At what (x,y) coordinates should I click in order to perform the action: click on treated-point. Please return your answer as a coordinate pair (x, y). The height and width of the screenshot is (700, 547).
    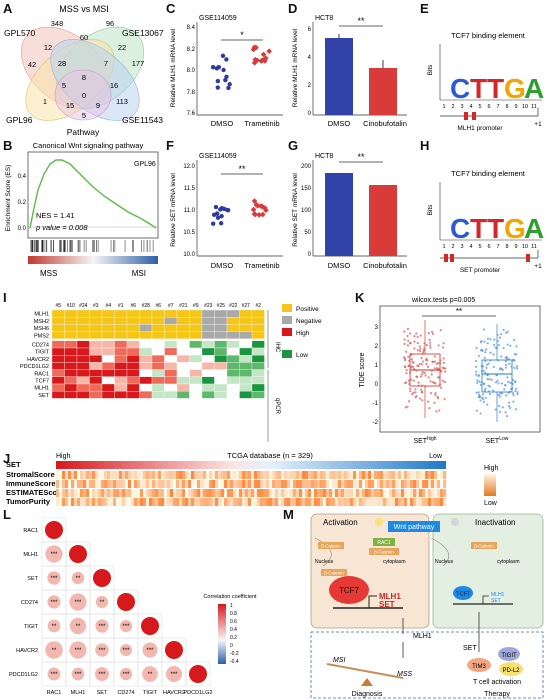
    Looking at the image, I should click on (262, 214).